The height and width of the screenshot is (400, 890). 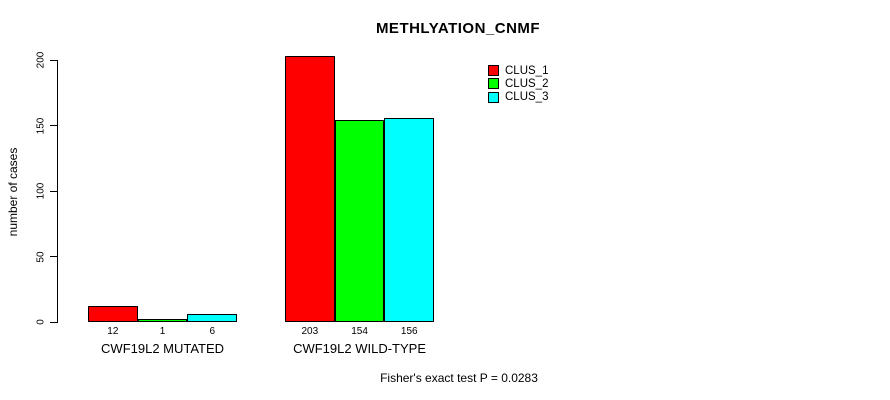 I want to click on y-axis-line, so click(x=57, y=191).